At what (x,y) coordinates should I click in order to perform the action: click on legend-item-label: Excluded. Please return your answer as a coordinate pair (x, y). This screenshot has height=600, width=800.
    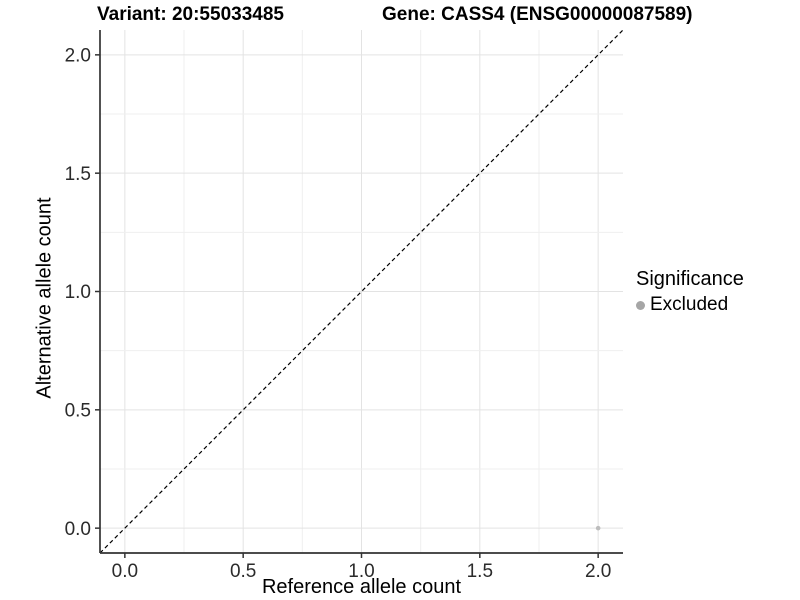
    Looking at the image, I should click on (689, 304).